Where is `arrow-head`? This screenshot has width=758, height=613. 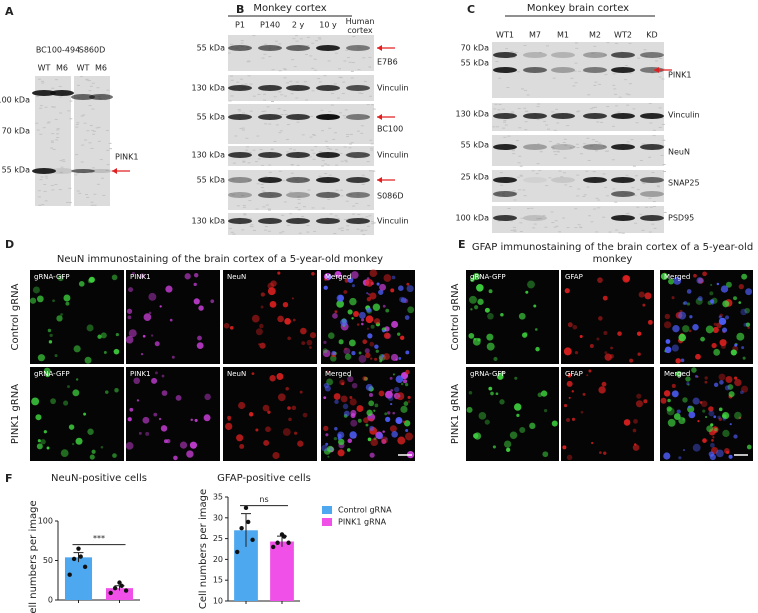 arrow-head is located at coordinates (379, 117).